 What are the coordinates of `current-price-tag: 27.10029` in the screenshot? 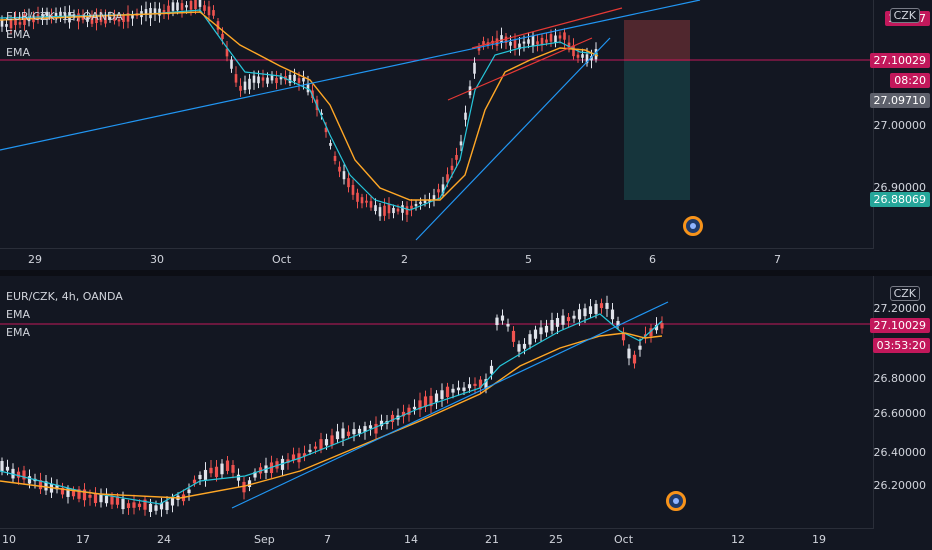 It's located at (899, 60).